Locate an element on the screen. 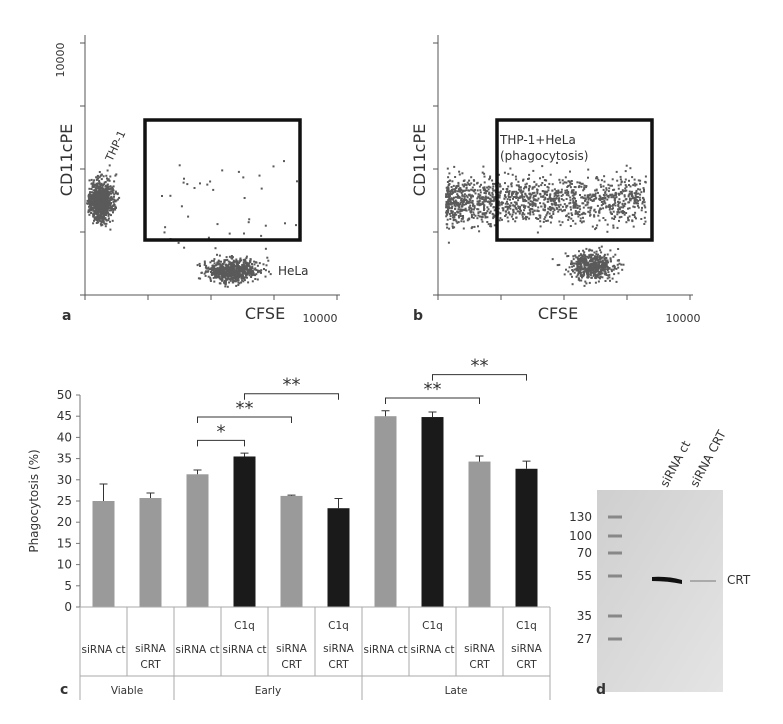 The image size is (783, 724). band-label: CRT is located at coordinates (739, 580).